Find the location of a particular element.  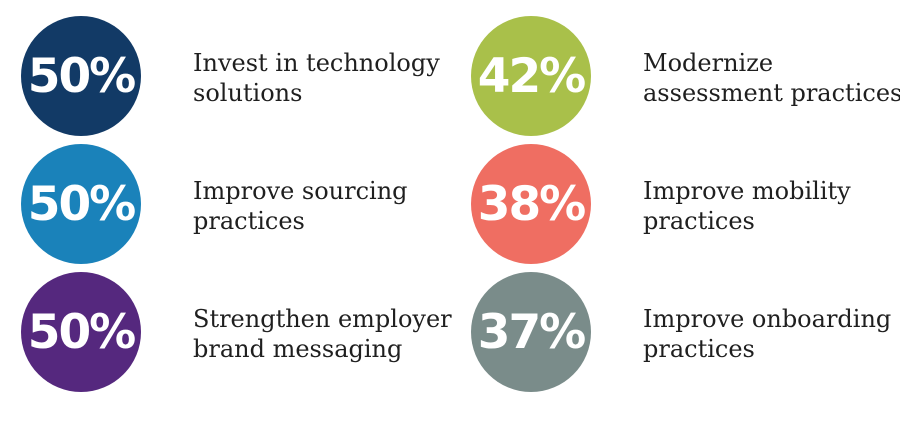

stat-percent: 42% is located at coordinates (531, 76).